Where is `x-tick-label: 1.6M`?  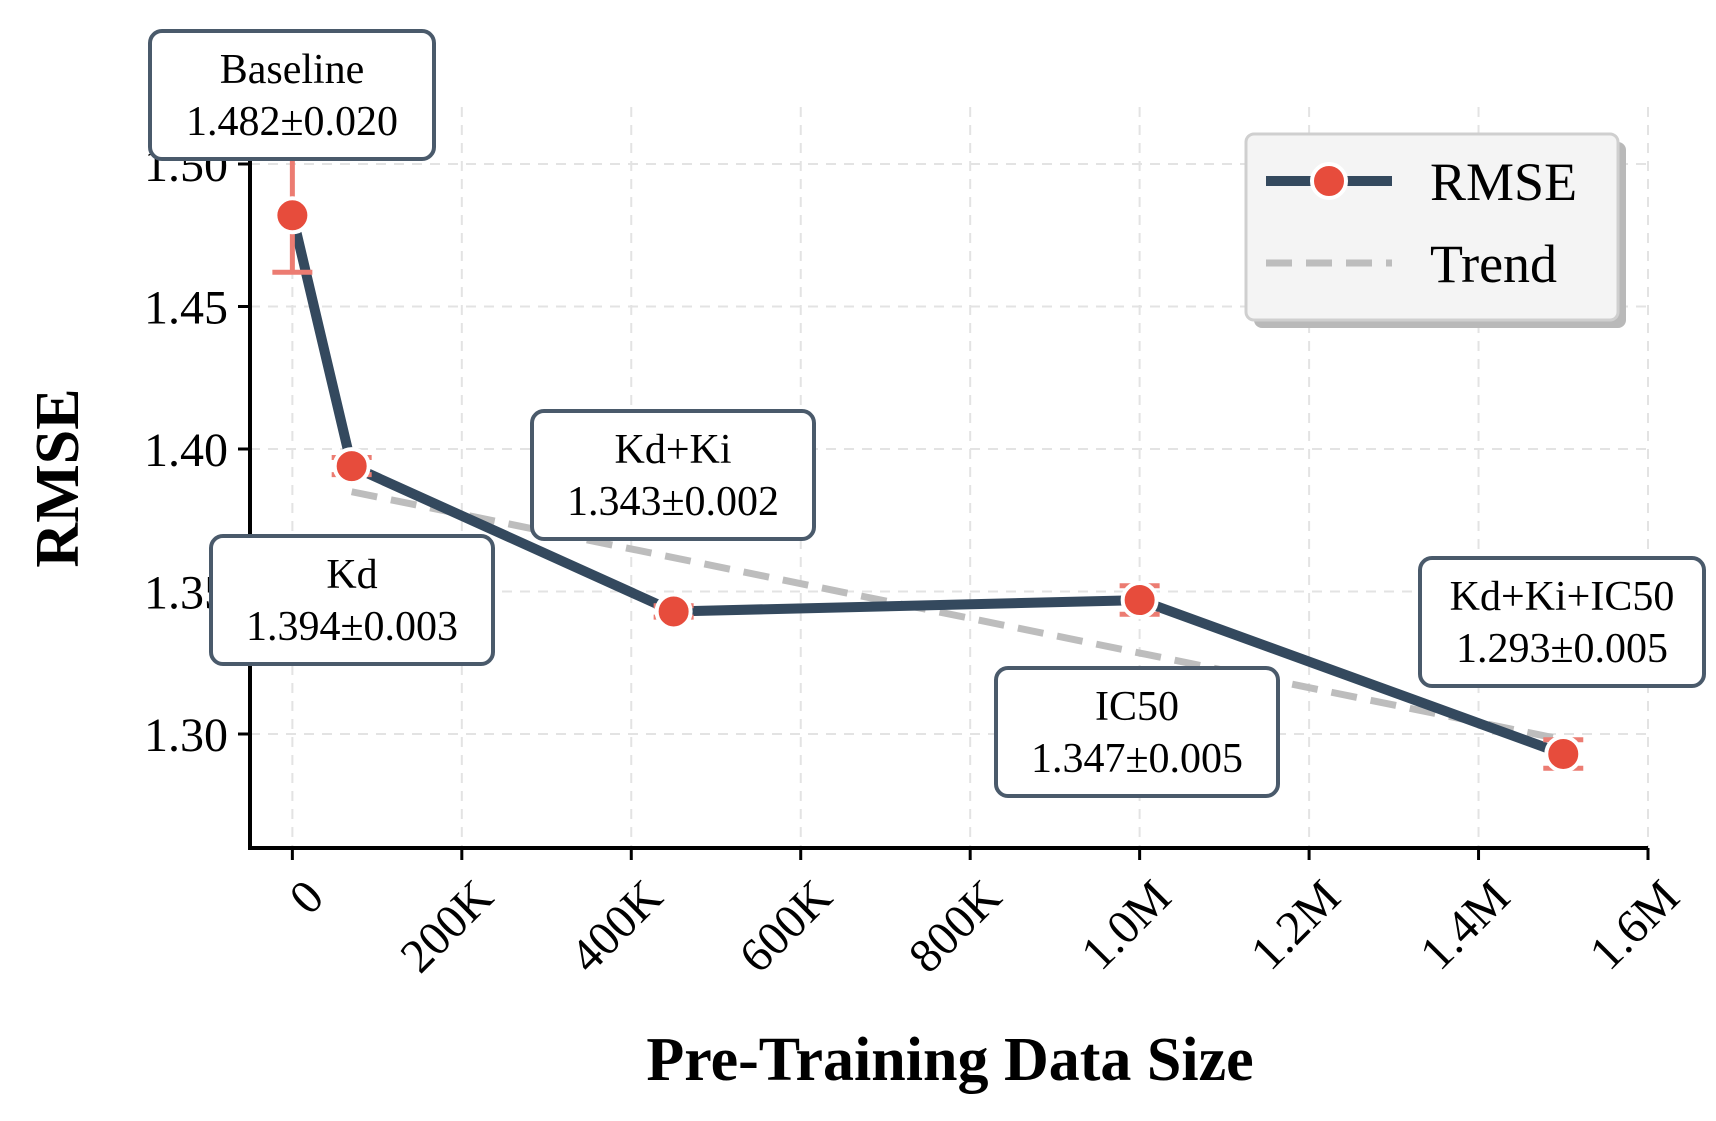 x-tick-label: 1.6M is located at coordinates (1634, 925).